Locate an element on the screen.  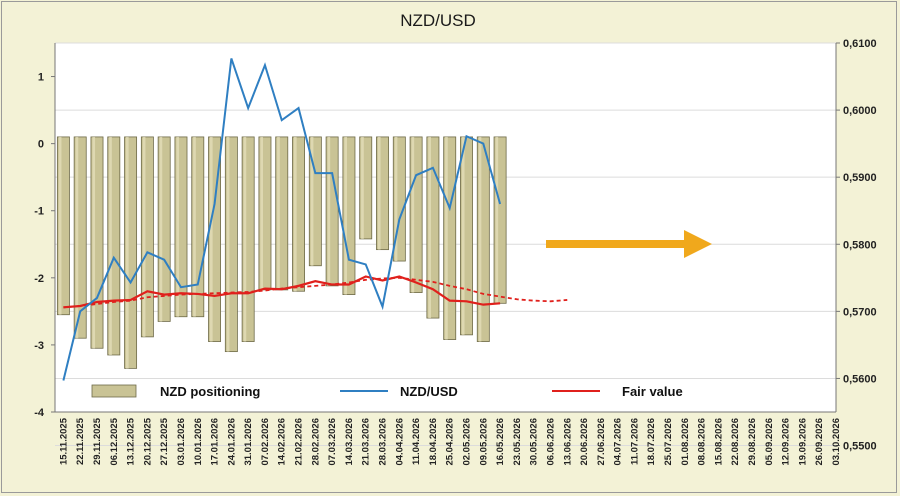
right-tick-label: 0,5700 is located at coordinates (860, 312).